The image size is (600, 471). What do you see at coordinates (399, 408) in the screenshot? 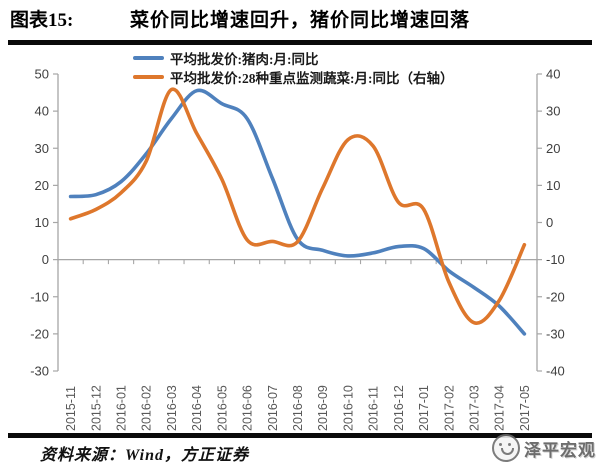
I see `svg-text: 2016-12` at bounding box center [399, 408].